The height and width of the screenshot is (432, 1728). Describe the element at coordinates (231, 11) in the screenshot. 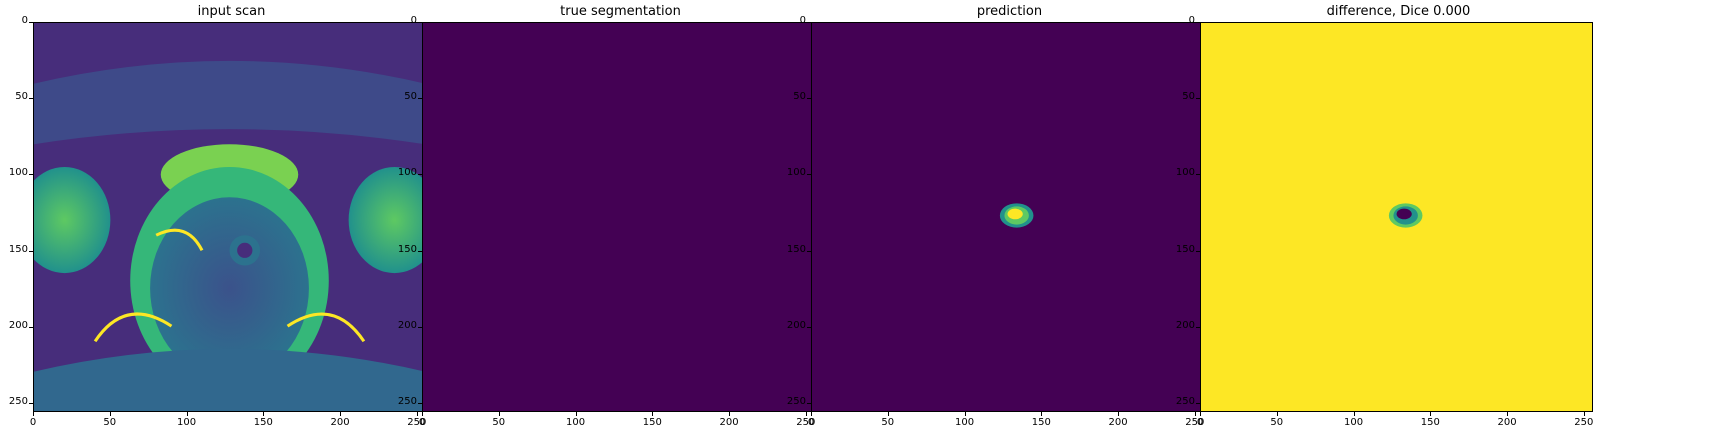

I see `panel-title: input scan` at that location.